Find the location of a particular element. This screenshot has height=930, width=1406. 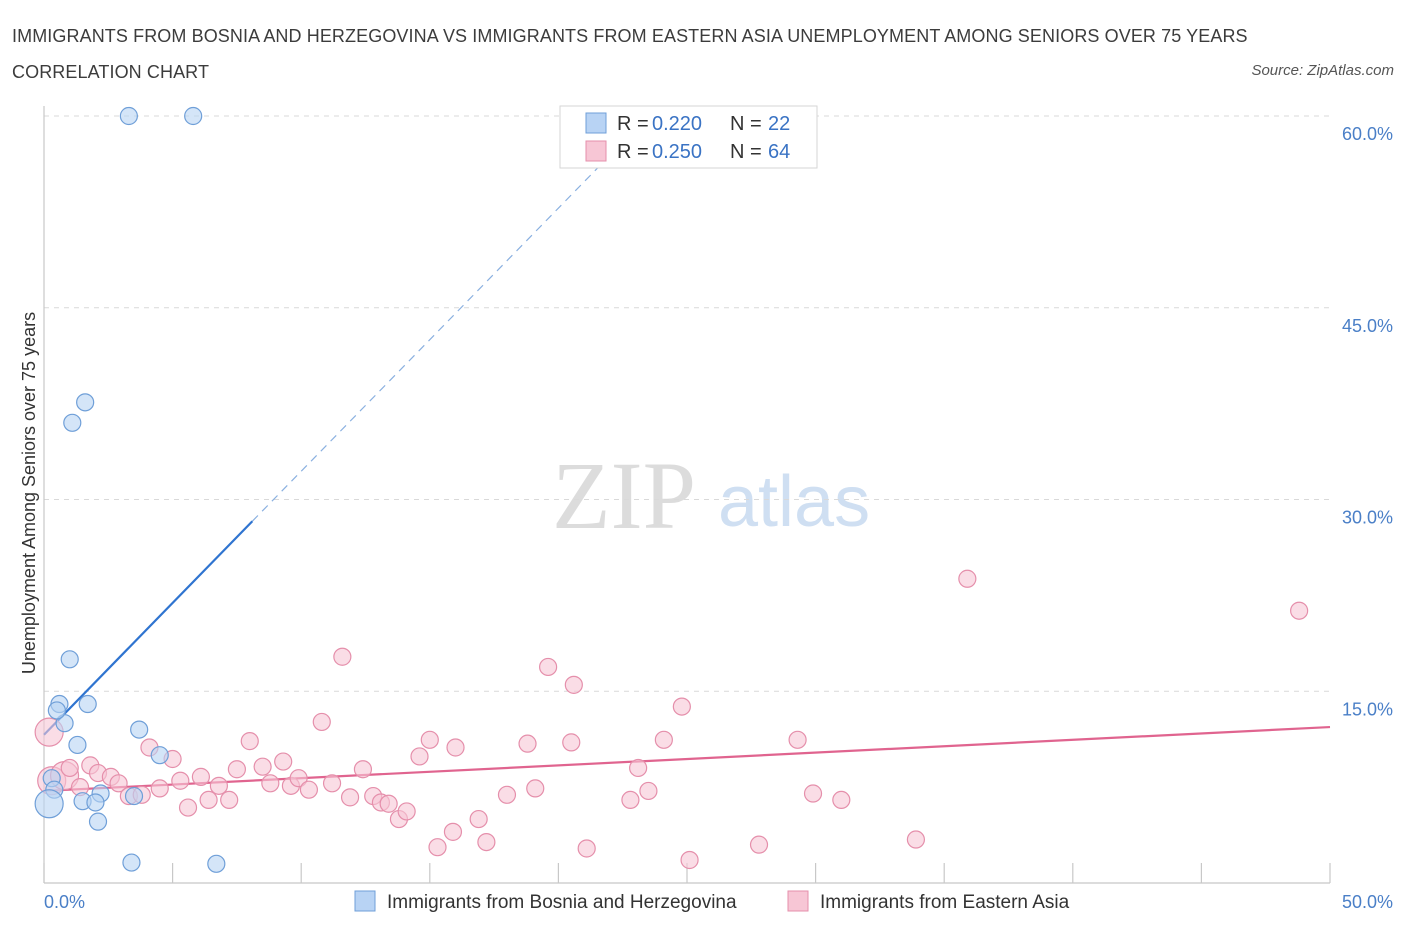

correlation-legend: R = 0.220 N = 22 R = 0.250 N = 64 is located at coordinates (688, 137).